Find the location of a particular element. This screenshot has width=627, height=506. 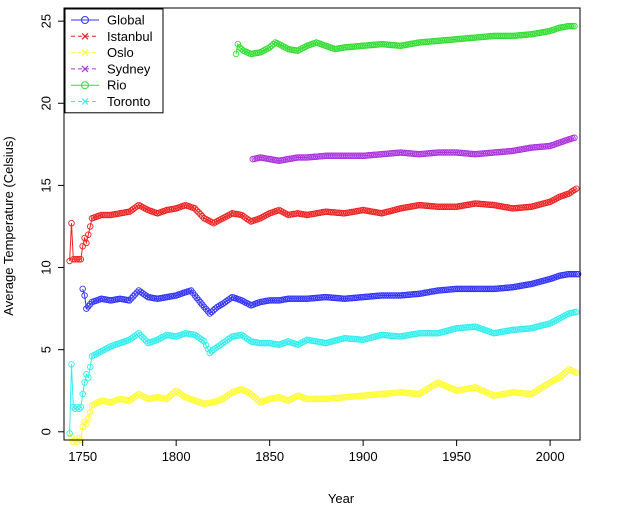

y-tick-label: 5 is located at coordinates (45, 349).